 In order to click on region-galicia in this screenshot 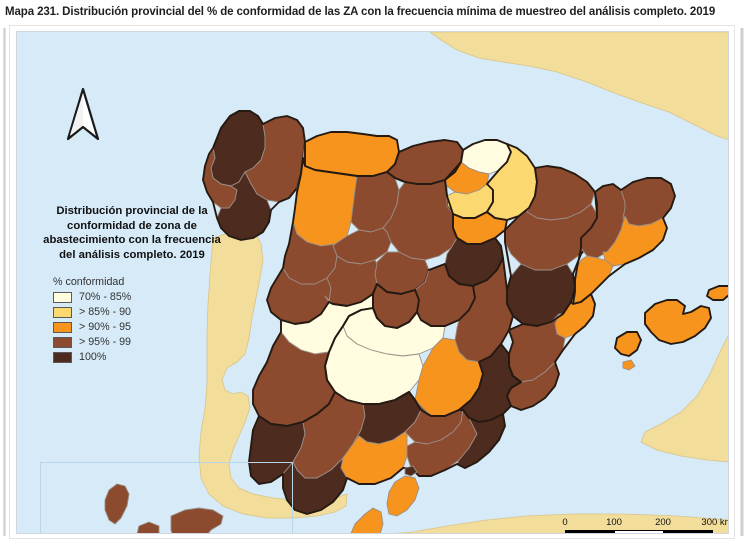, I will do `click(254, 175)`.